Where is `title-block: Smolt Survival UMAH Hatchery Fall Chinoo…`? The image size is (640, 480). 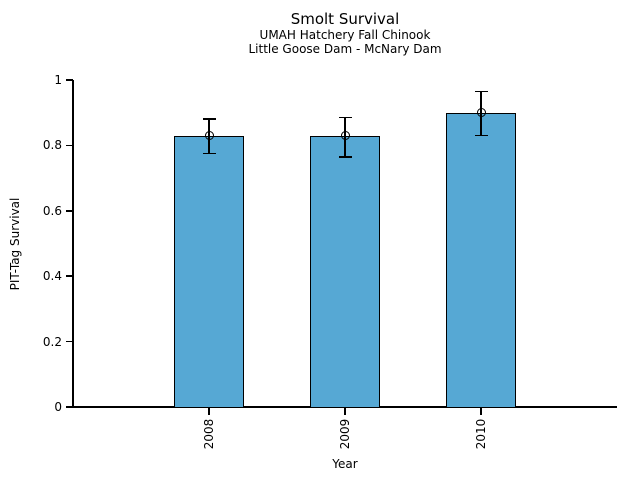 title-block: Smolt Survival UMAH Hatchery Fall Chinoo… is located at coordinates (345, 33).